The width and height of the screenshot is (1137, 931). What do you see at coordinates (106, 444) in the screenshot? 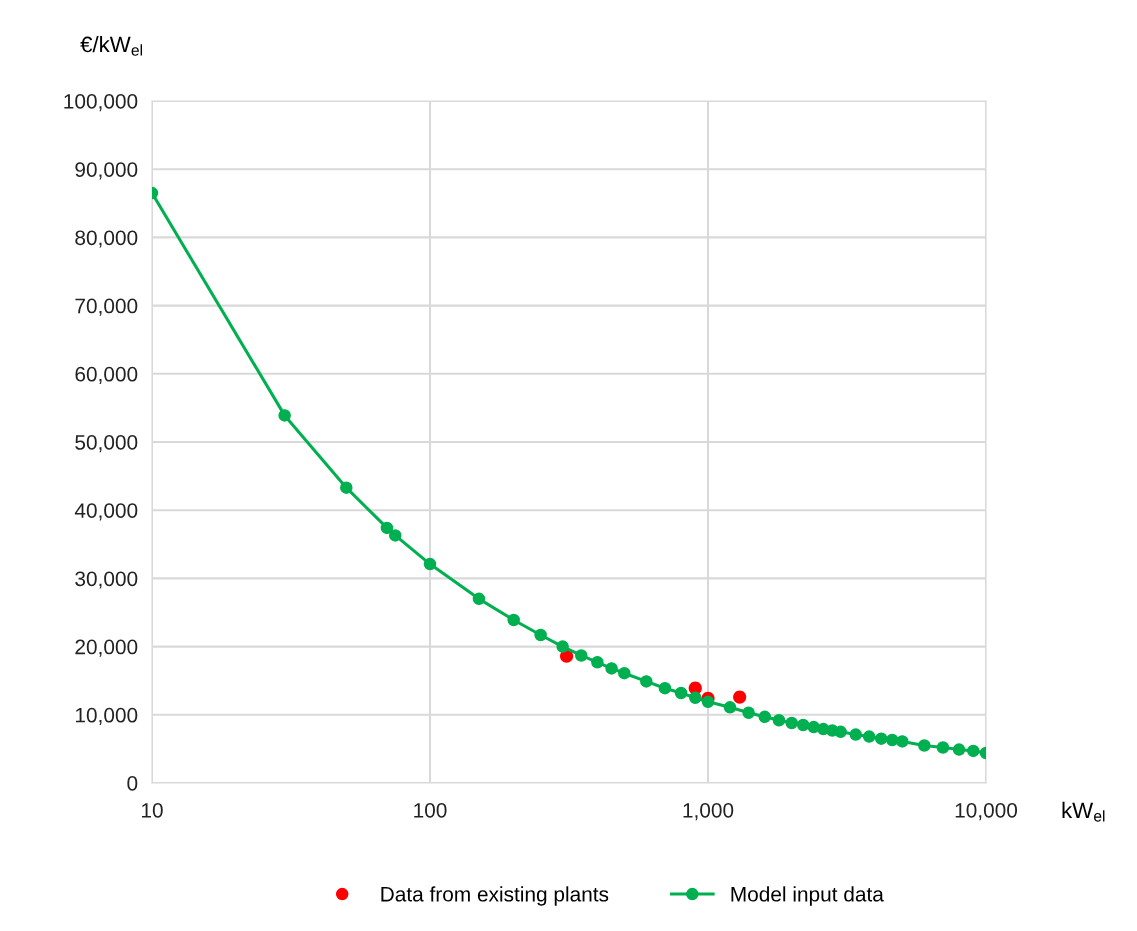
I see `y-tick-label: 50,000` at bounding box center [106, 444].